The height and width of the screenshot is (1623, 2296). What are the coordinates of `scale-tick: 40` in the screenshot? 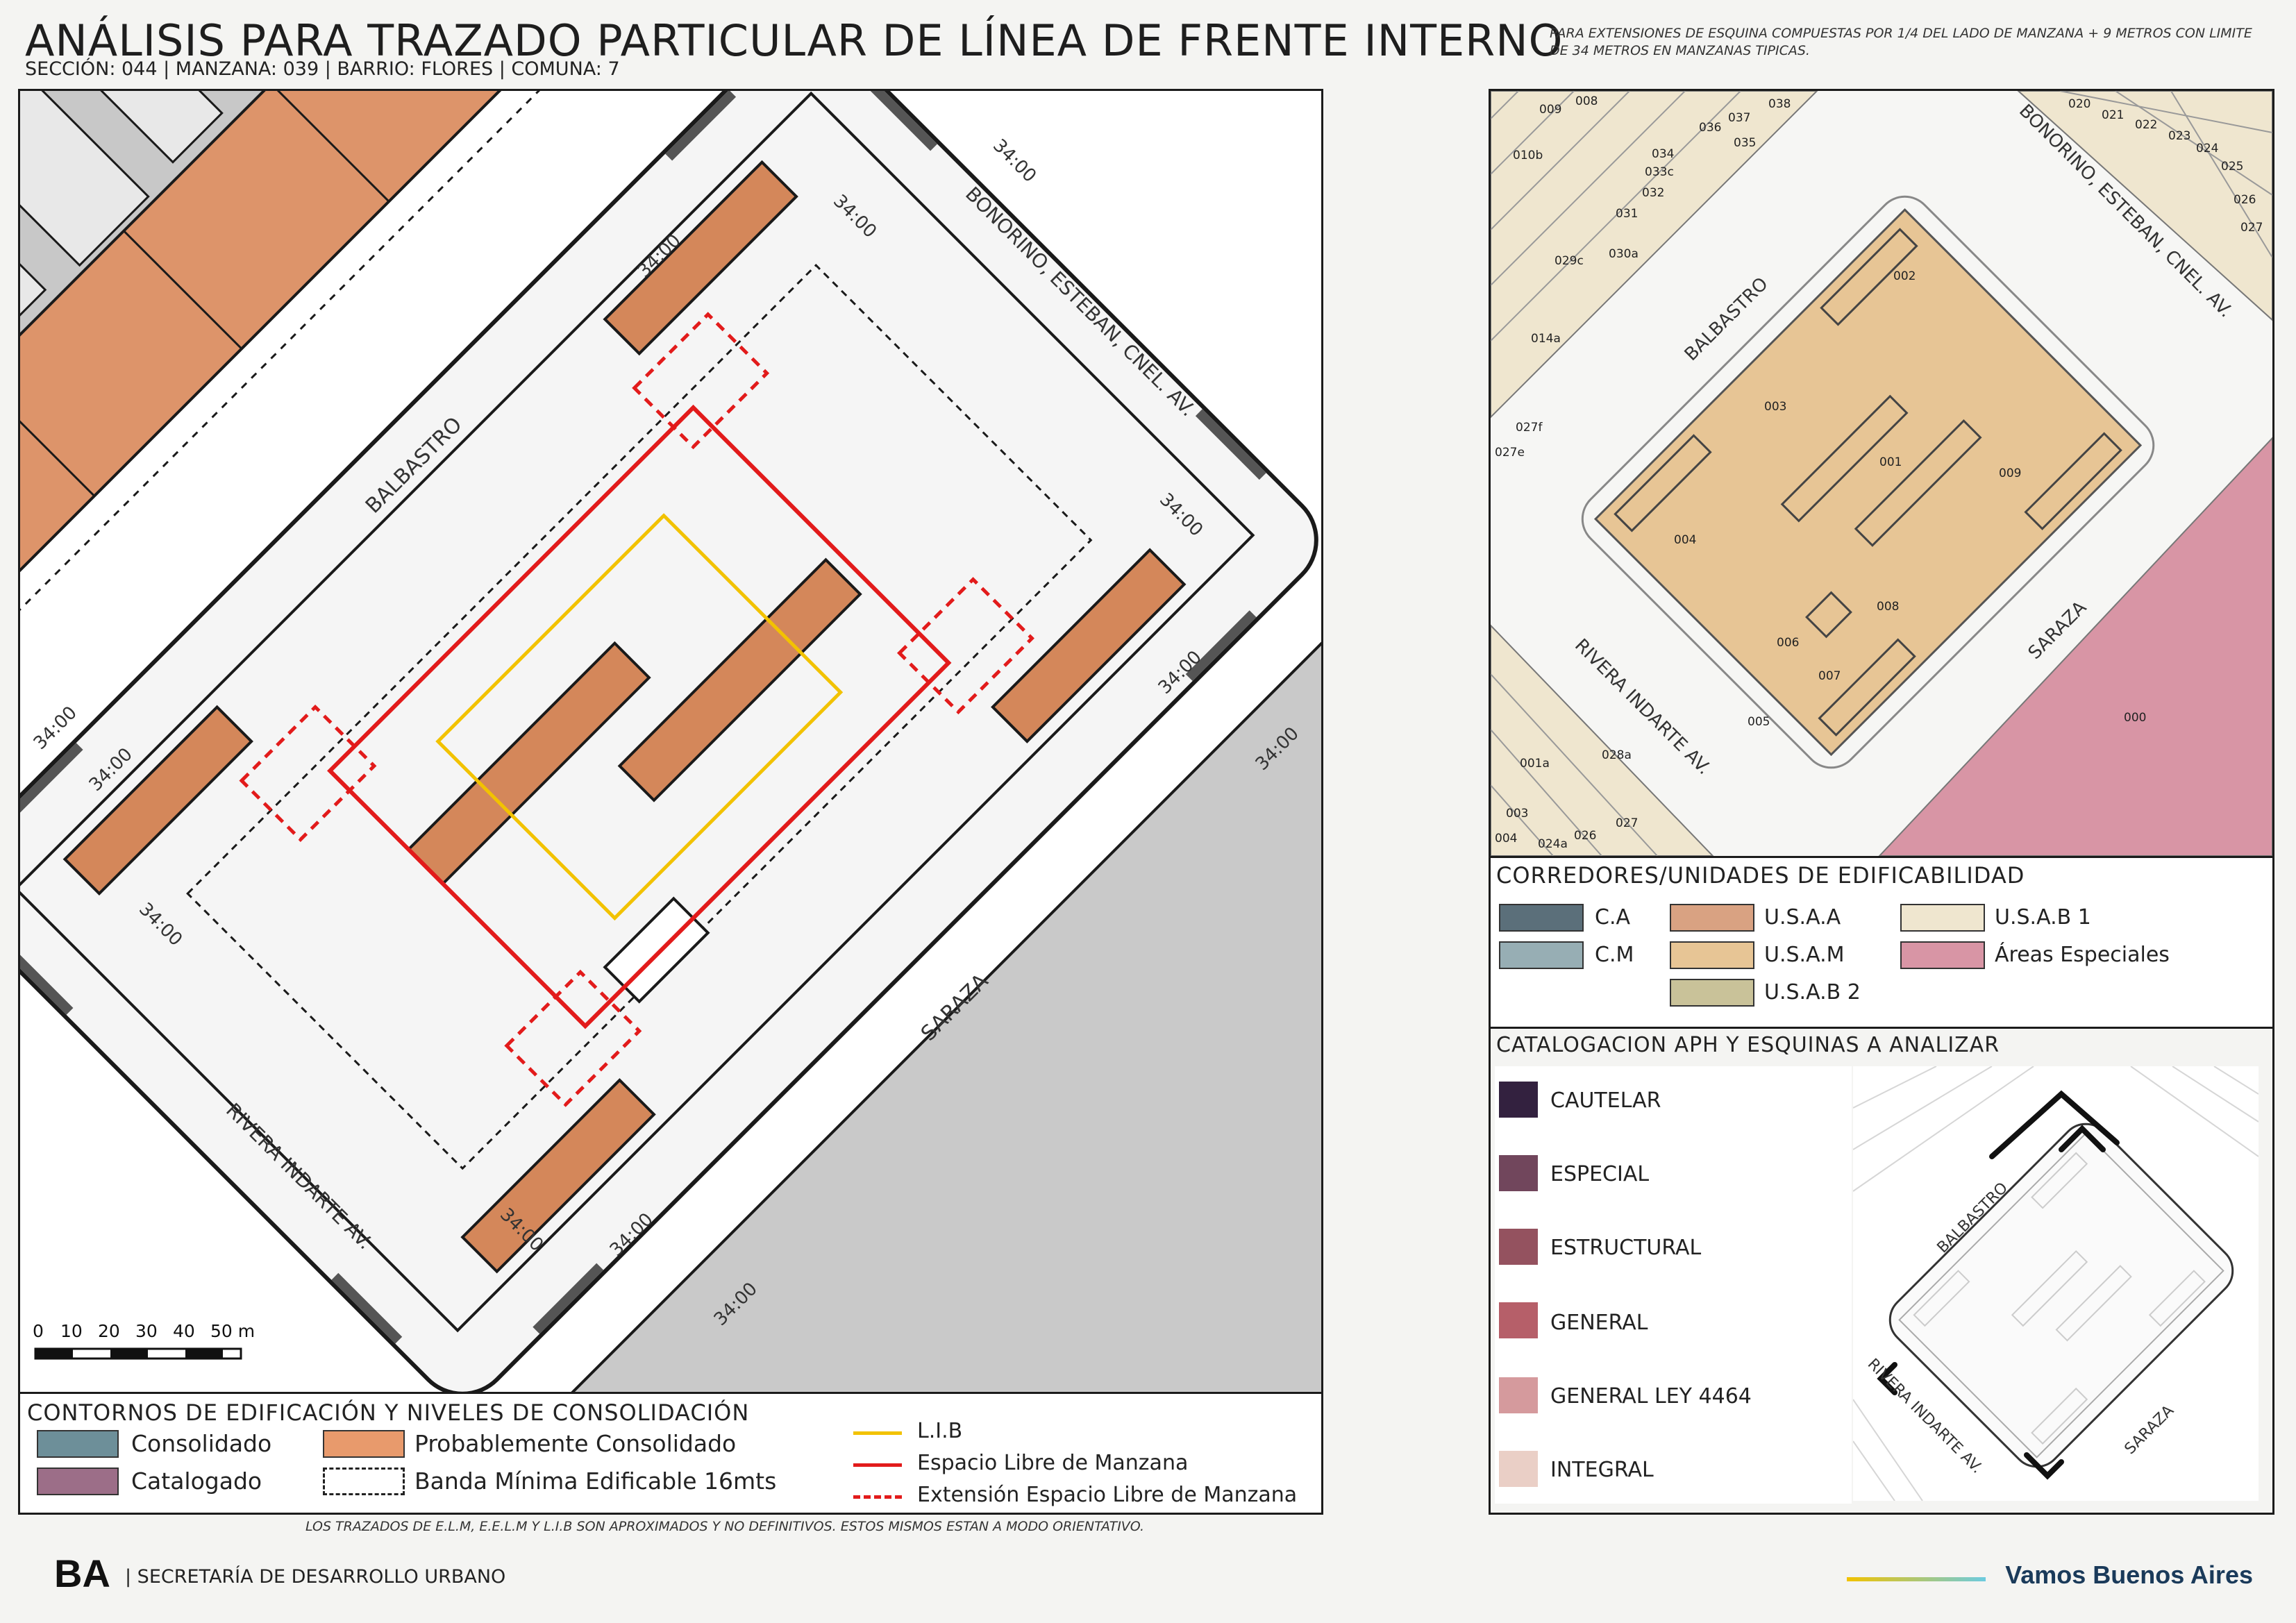 It's located at (184, 1331).